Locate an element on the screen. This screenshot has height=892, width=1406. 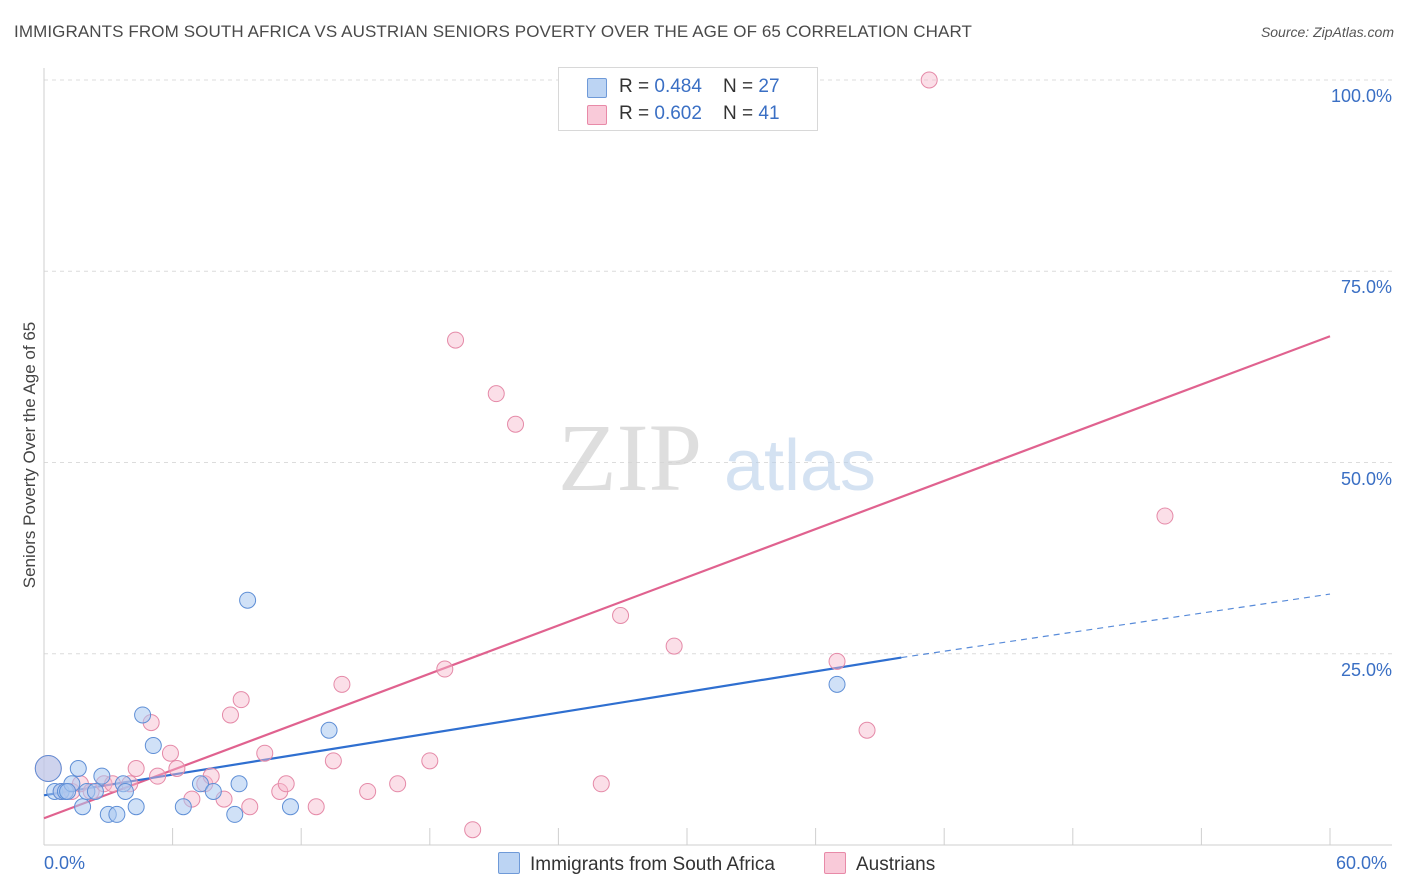
watermark-zip: ZIP is located at coordinates (630, 457).